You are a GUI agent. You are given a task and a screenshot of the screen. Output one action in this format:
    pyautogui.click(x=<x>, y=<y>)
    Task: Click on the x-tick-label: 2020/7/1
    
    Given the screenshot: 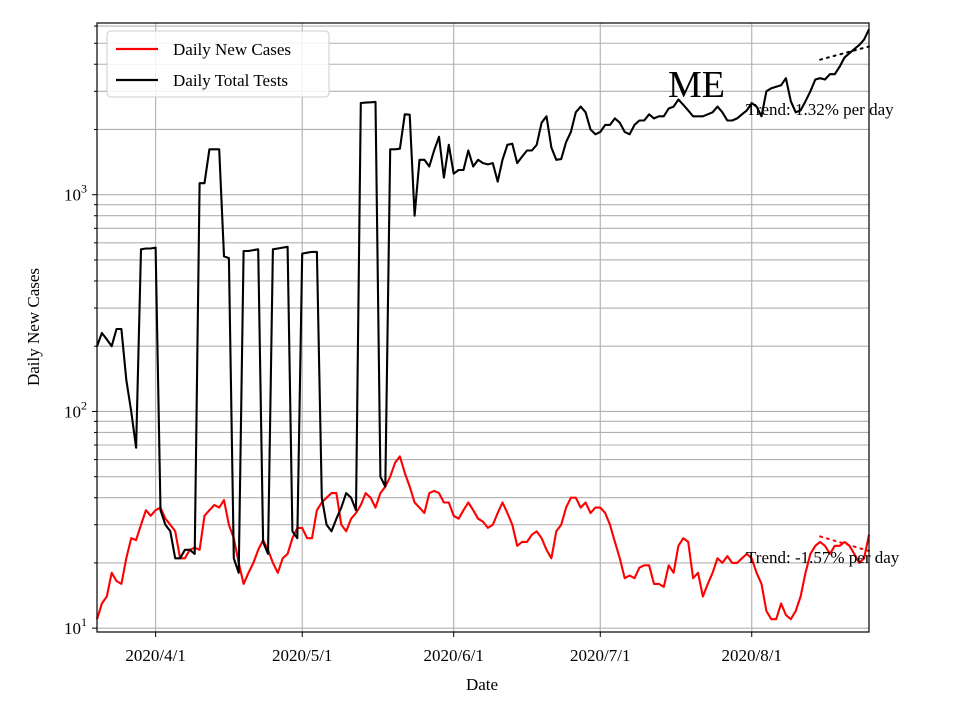 What is the action you would take?
    pyautogui.click(x=600, y=655)
    